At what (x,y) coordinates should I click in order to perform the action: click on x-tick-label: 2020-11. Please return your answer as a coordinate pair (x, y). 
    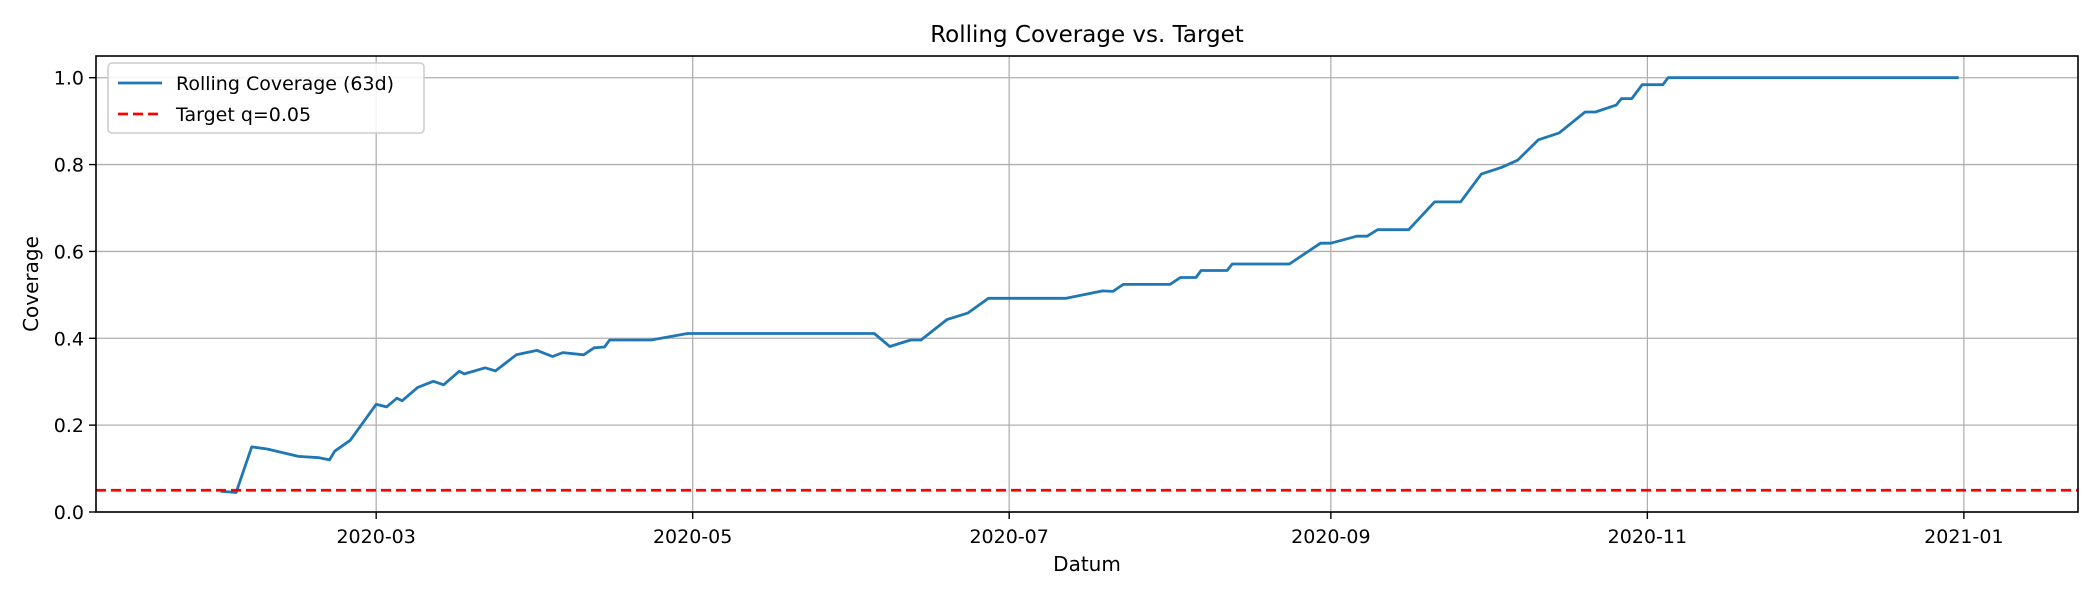
    Looking at the image, I should click on (1647, 537).